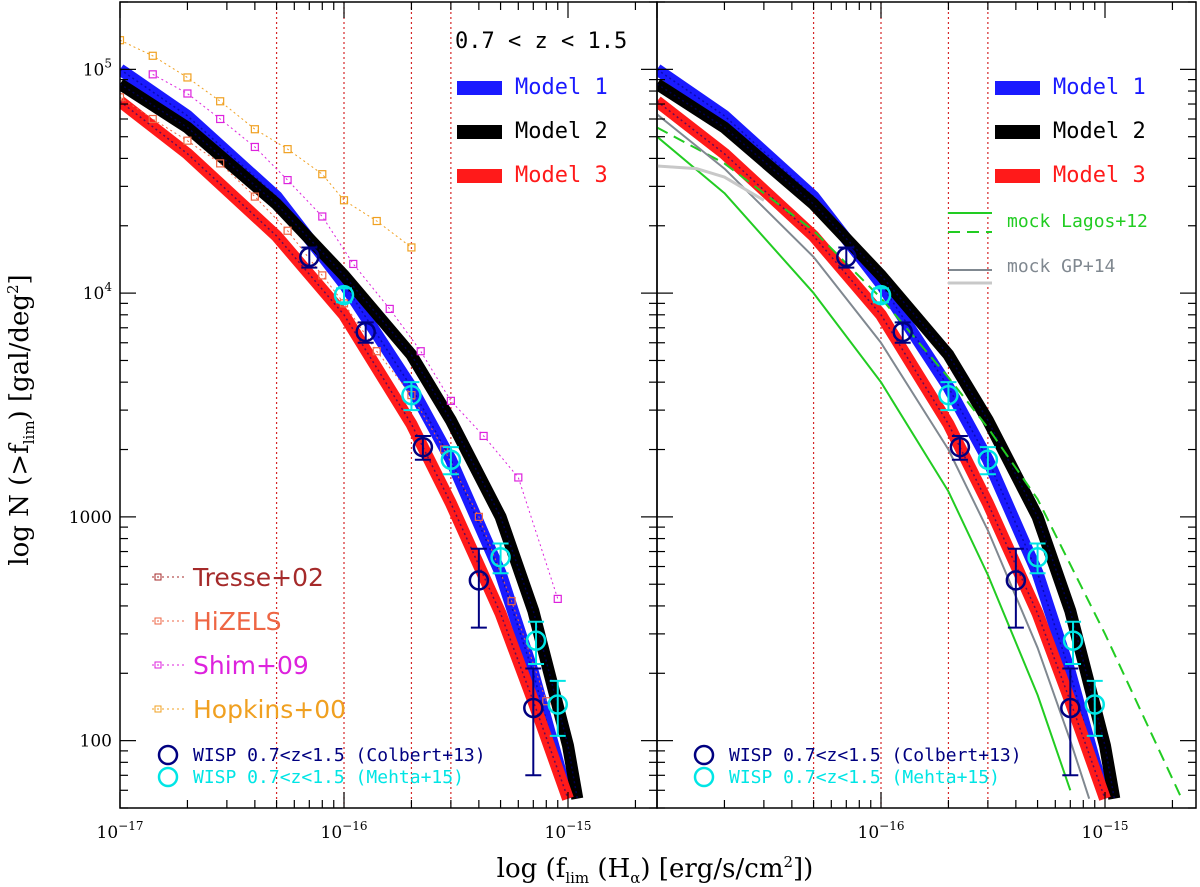  Describe the element at coordinates (269, 709) in the screenshot. I see `legend-obs-label: Hopkins+00` at that location.